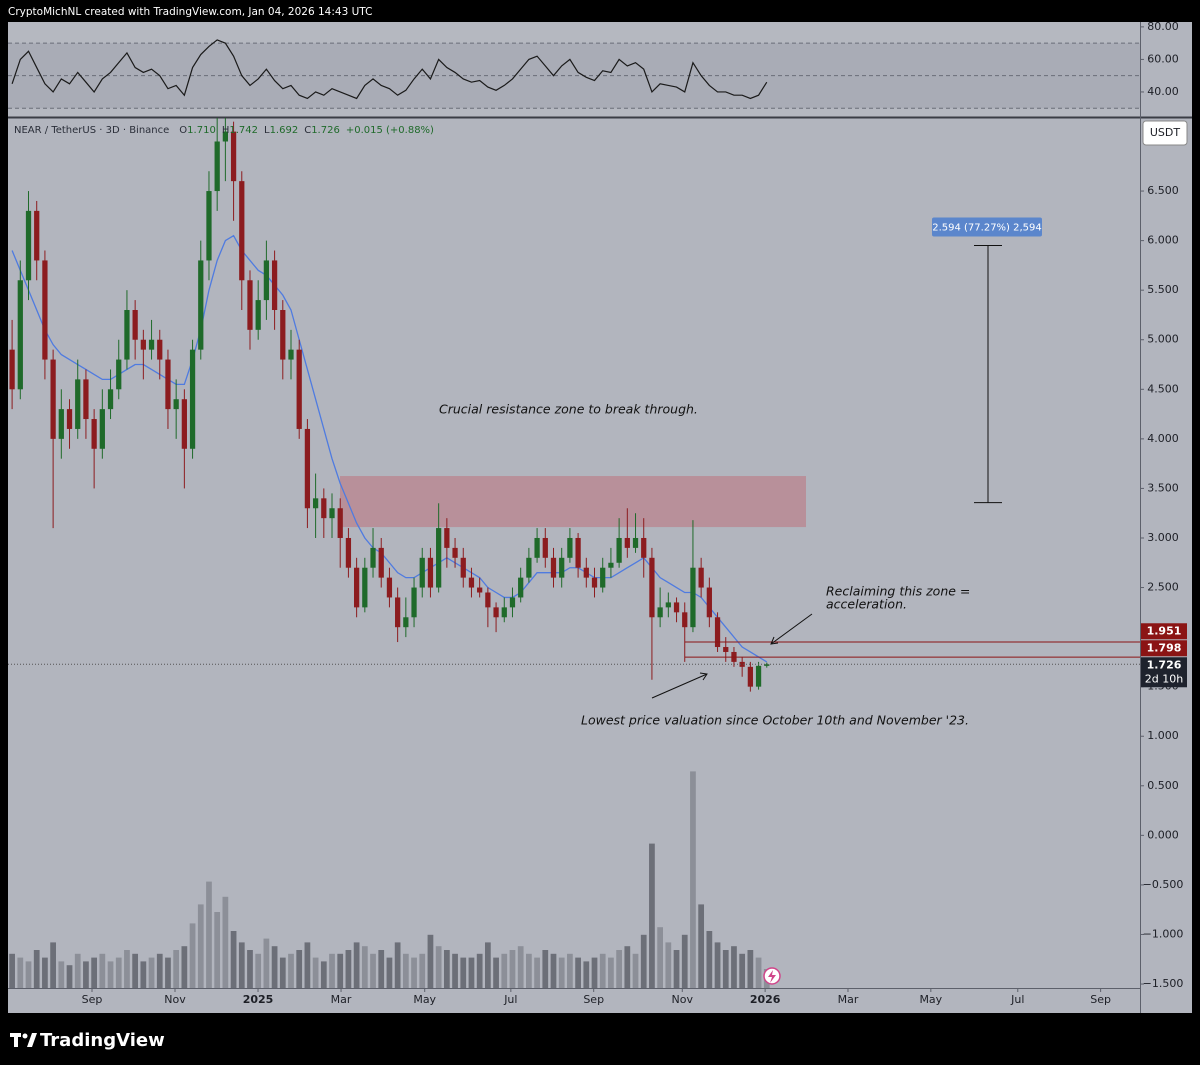 The width and height of the screenshot is (1200, 1065). Describe the element at coordinates (1164, 678) in the screenshot. I see `countdown-label: 2d 10h` at that location.